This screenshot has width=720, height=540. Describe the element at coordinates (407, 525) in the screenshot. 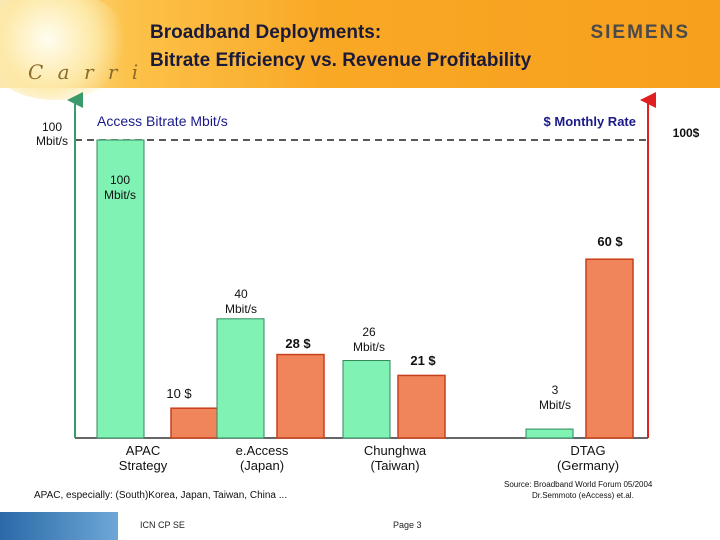

I see `page-number: Page 3` at that location.